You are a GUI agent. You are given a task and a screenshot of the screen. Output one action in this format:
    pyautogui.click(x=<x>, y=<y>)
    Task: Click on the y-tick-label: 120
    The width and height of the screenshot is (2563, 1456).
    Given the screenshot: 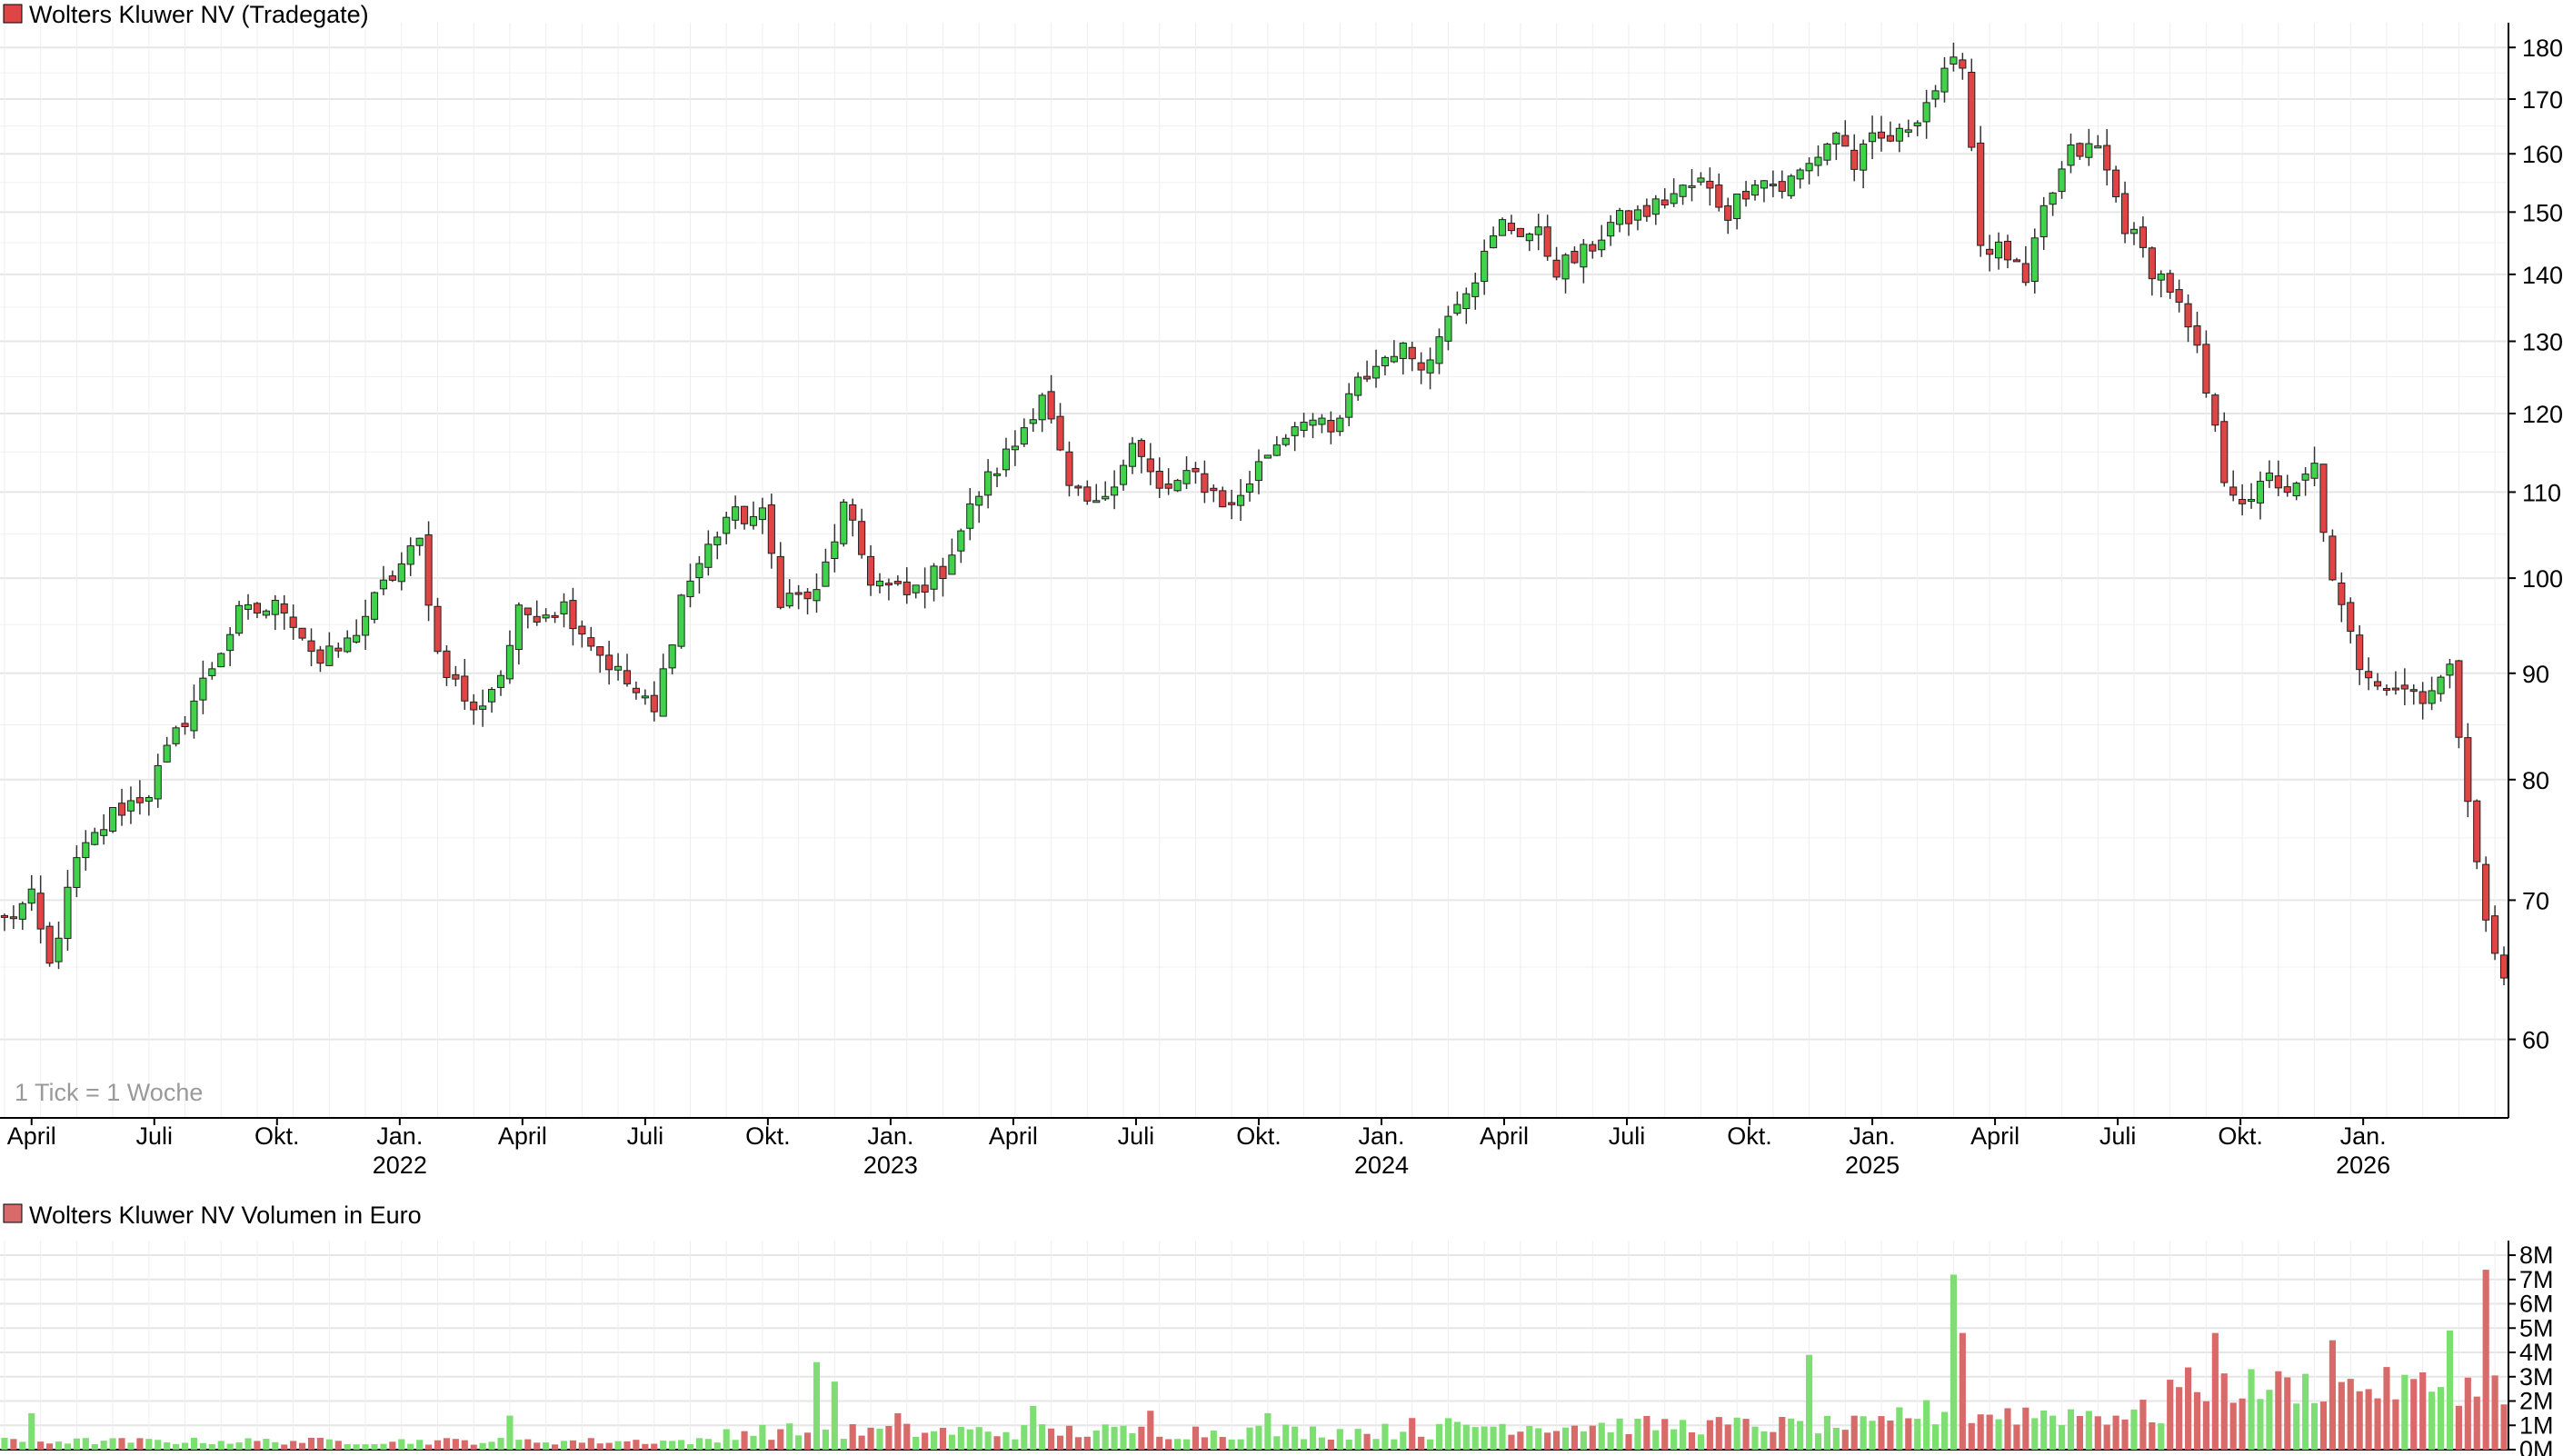 What is the action you would take?
    pyautogui.click(x=2542, y=415)
    